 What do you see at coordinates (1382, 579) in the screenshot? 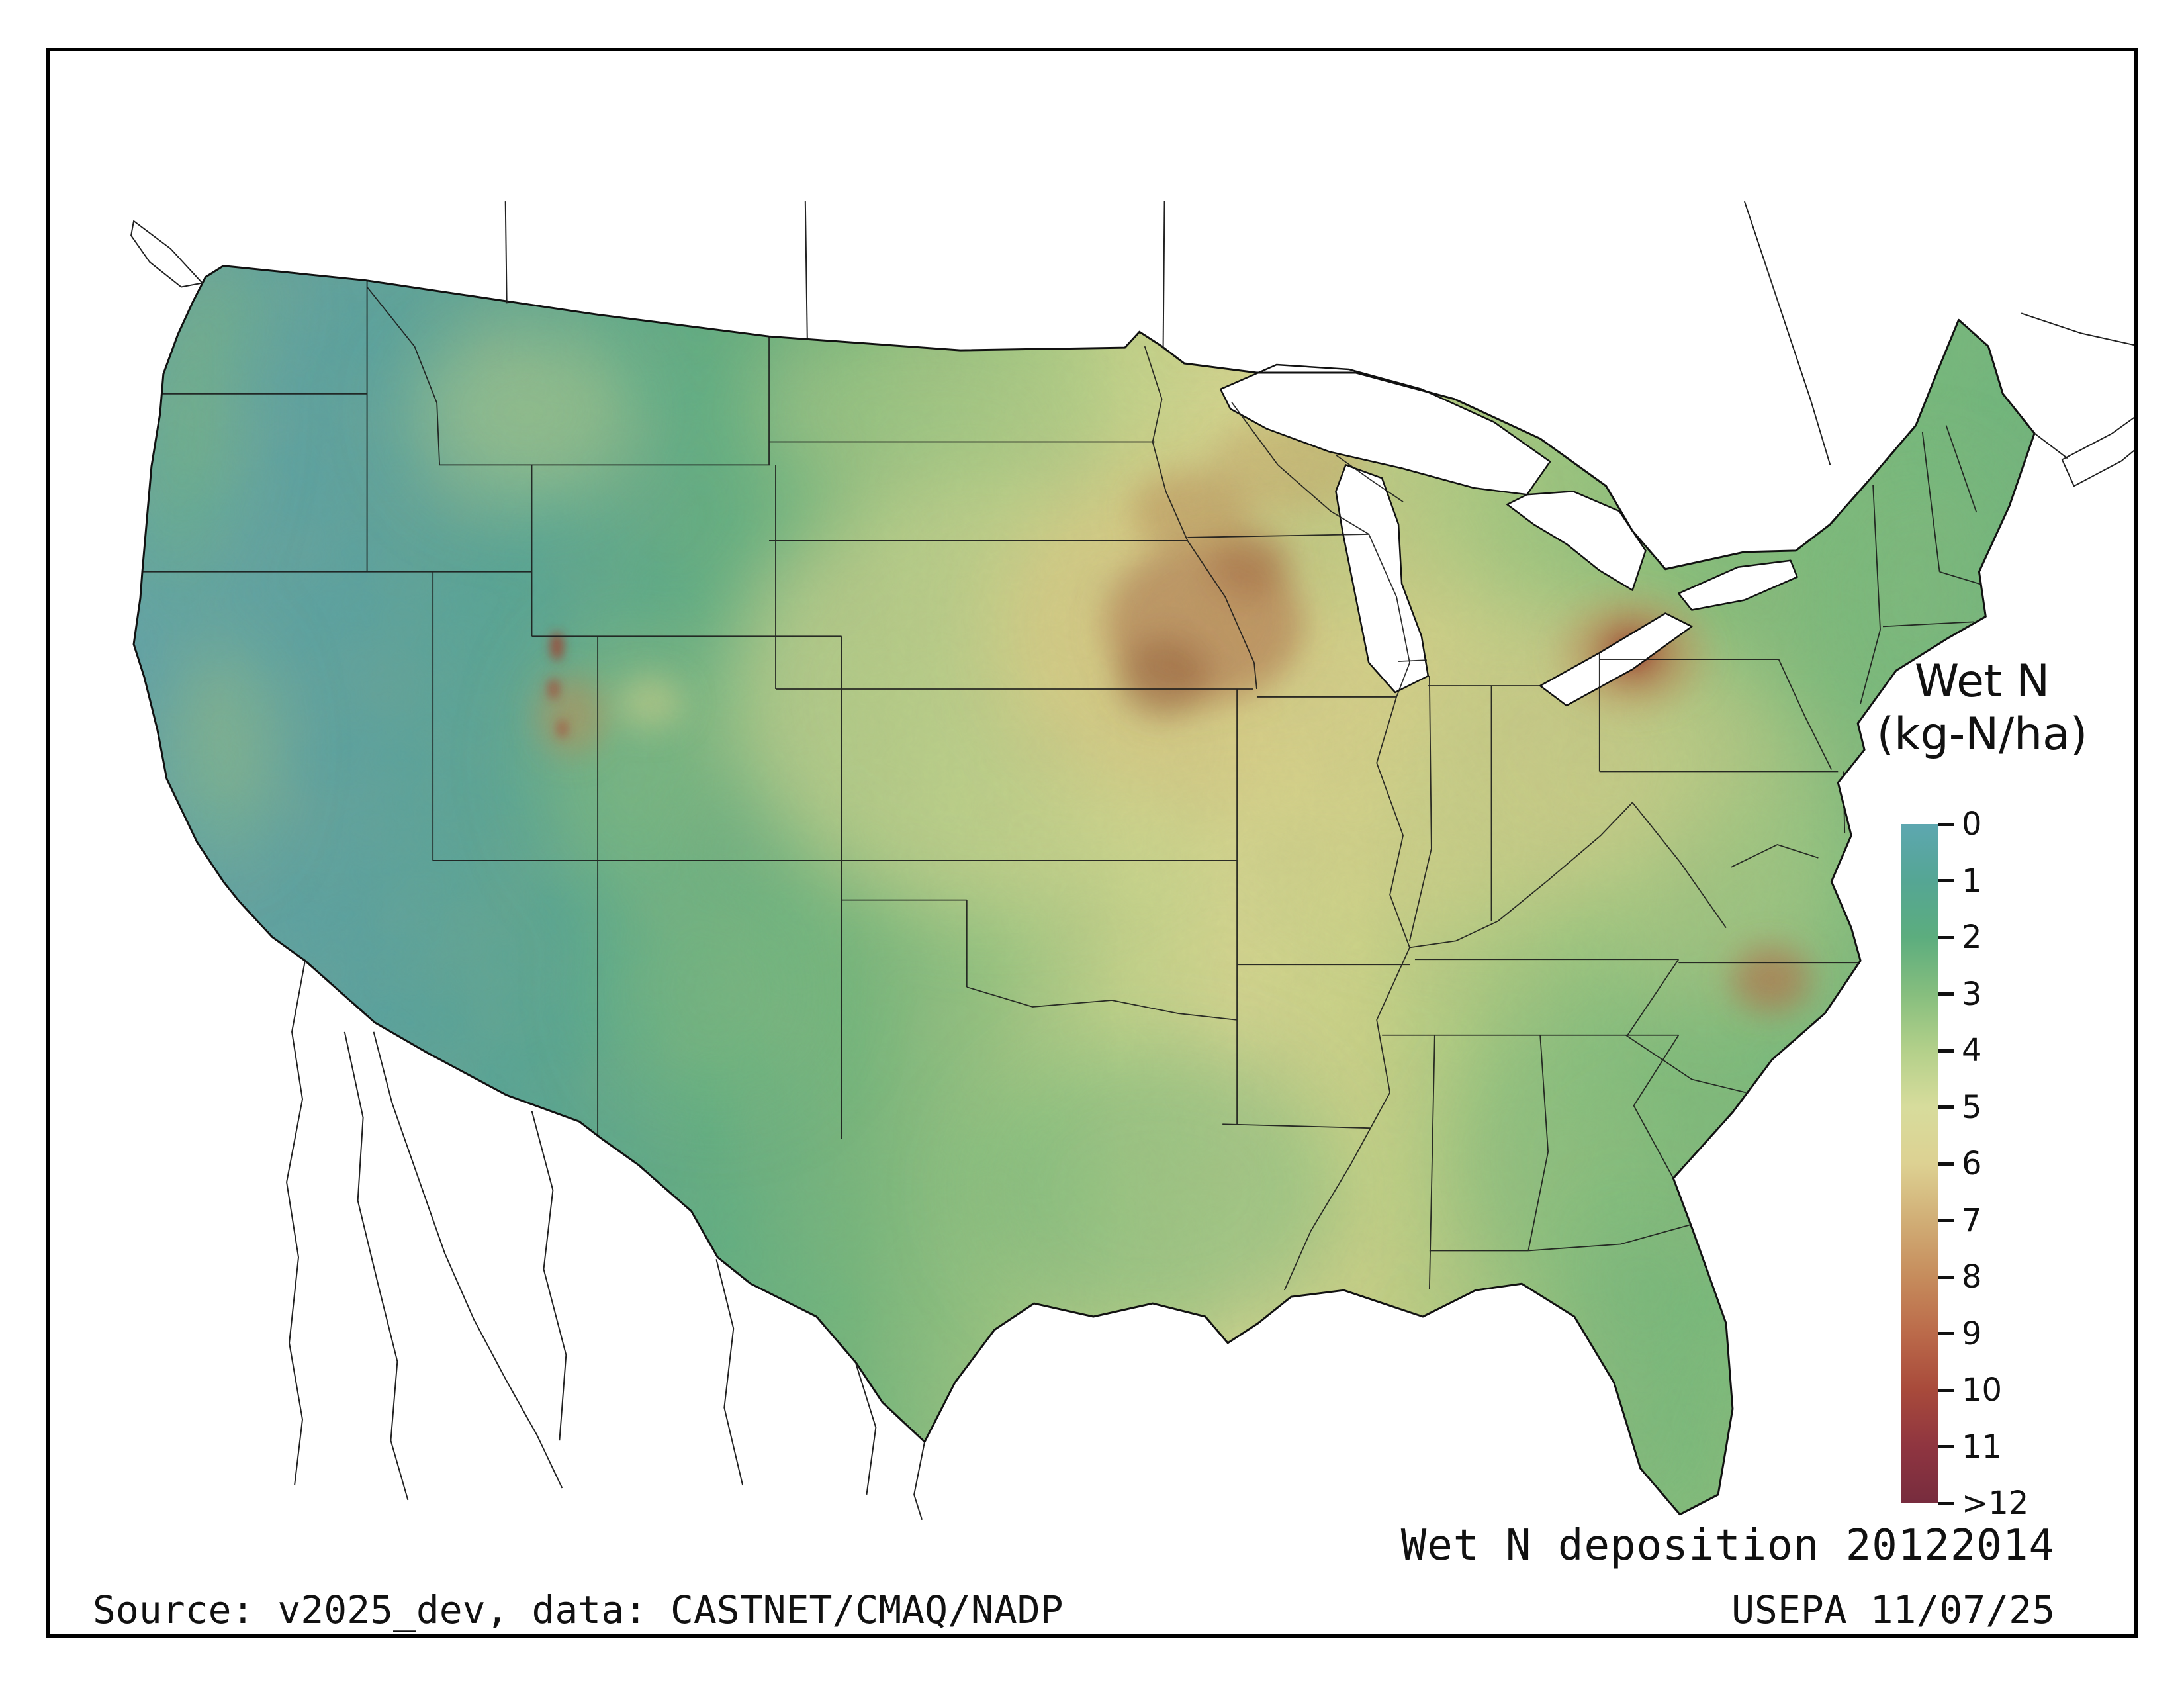
I see `lake-michigan` at bounding box center [1382, 579].